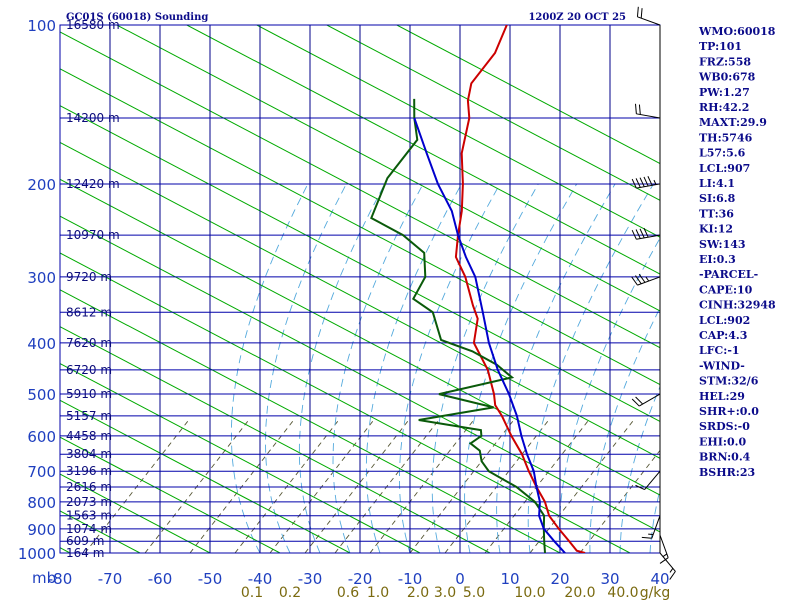  I want to click on index-item: EI:0.3, so click(717, 259).